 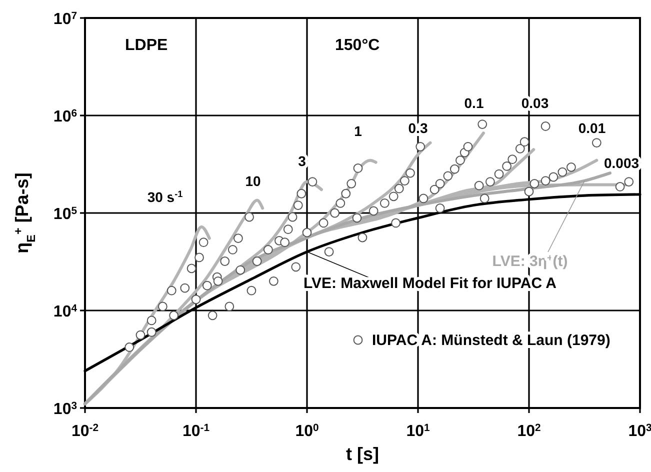 I want to click on y-tick-label: 10$^{7}$, so click(x=65, y=19).